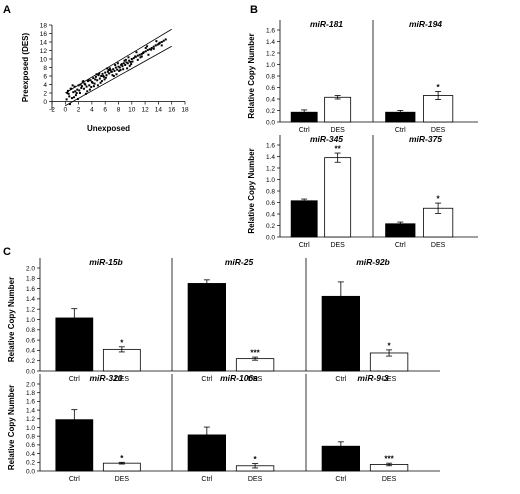  What do you see at coordinates (44, 34) in the screenshot?
I see `y-tick-label: 16` at bounding box center [44, 34].